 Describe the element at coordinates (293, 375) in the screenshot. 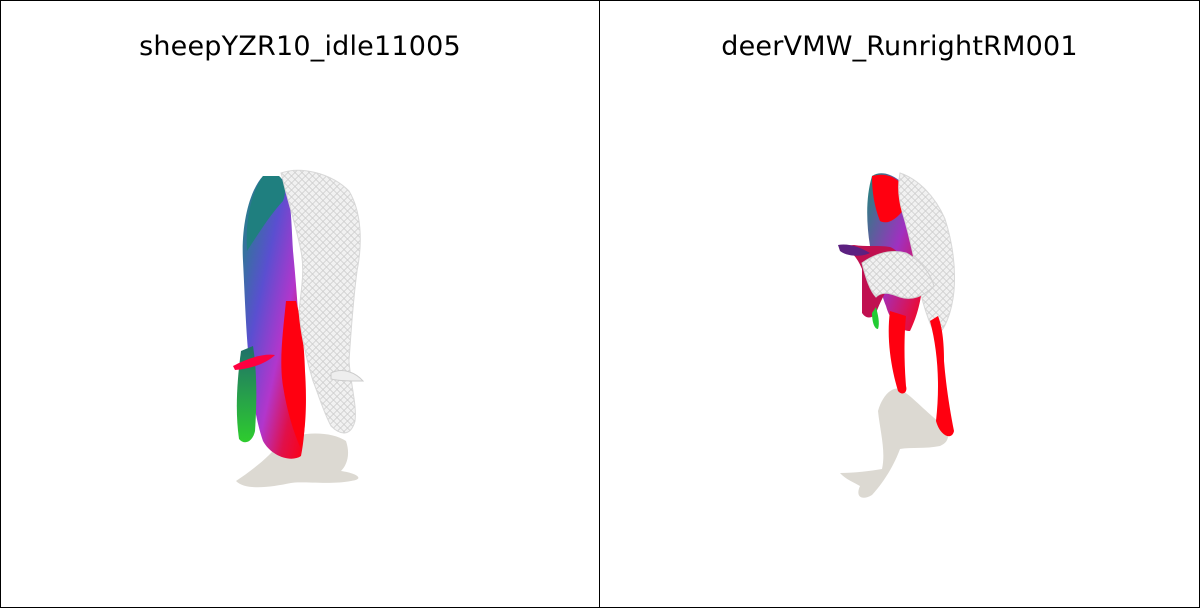

I see `sheep-red-region` at that location.